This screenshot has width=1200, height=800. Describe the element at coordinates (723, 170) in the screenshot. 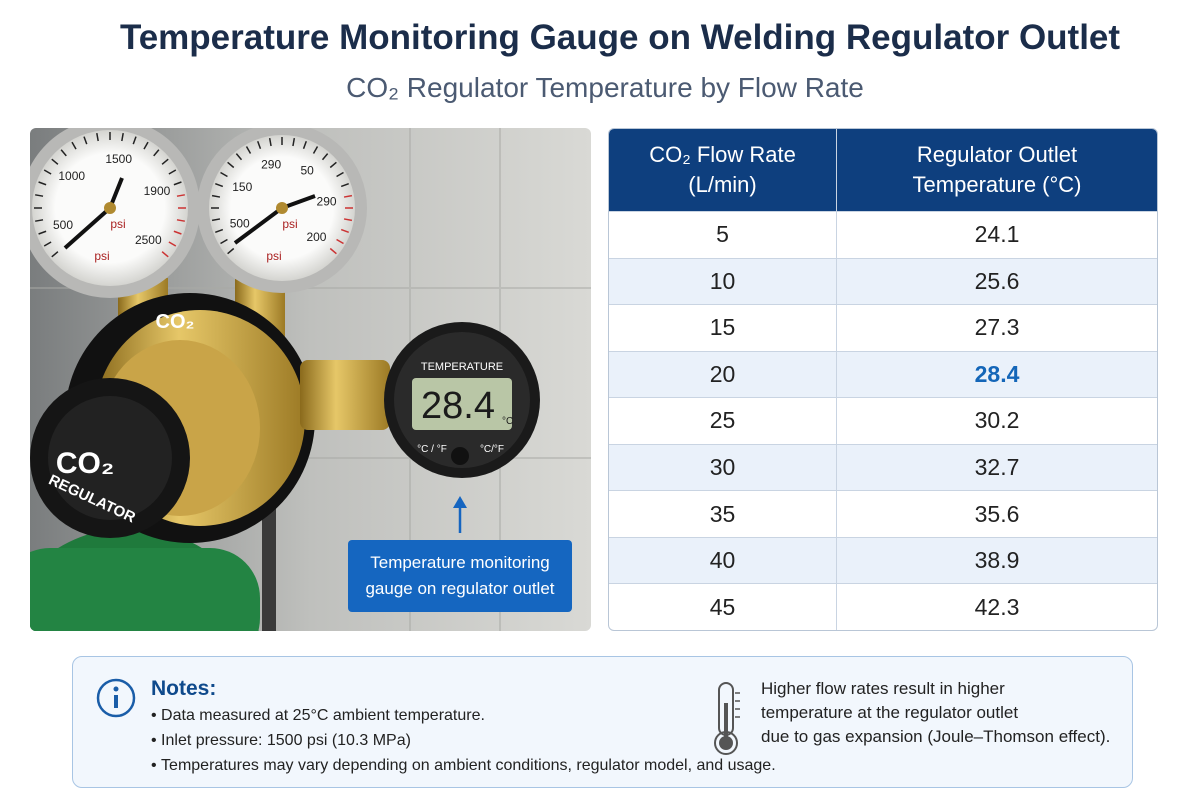

I see `column-header: CO₂ Flow Rate (L/min)` at that location.